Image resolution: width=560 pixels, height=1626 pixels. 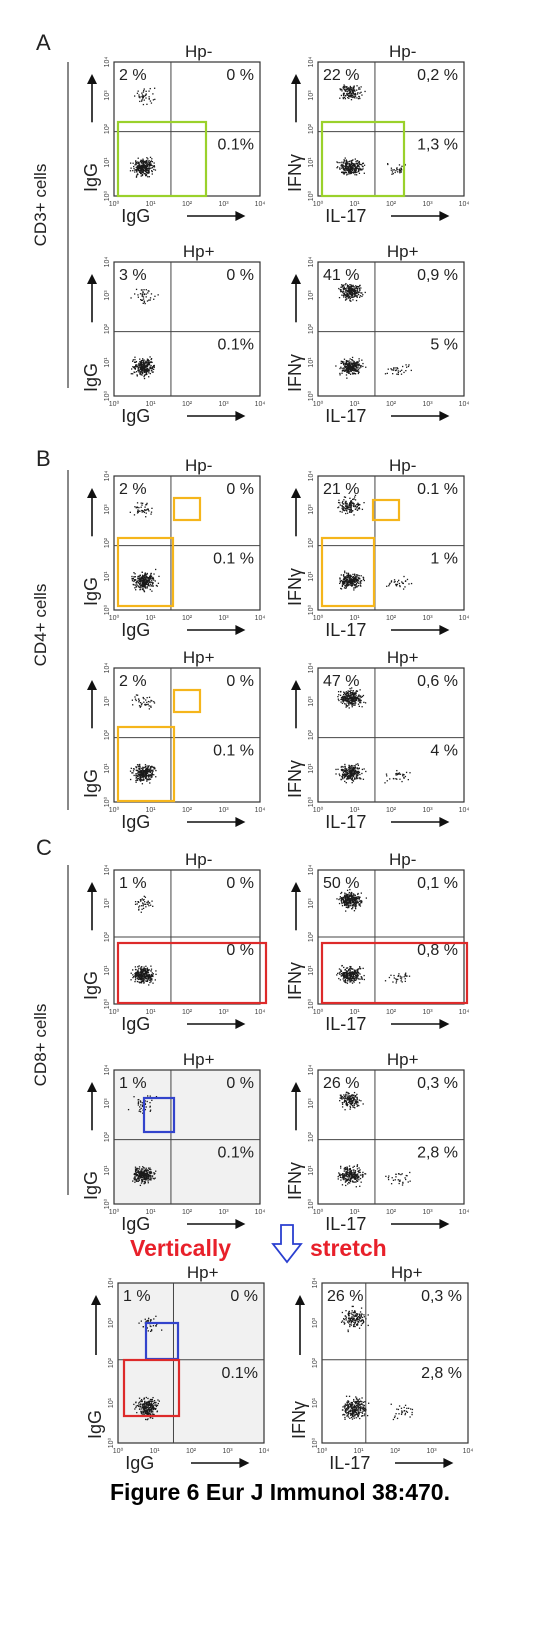 What do you see at coordinates (133, 681) in the screenshot?
I see `quadrant-label-upper-left: 2 %` at bounding box center [133, 681].